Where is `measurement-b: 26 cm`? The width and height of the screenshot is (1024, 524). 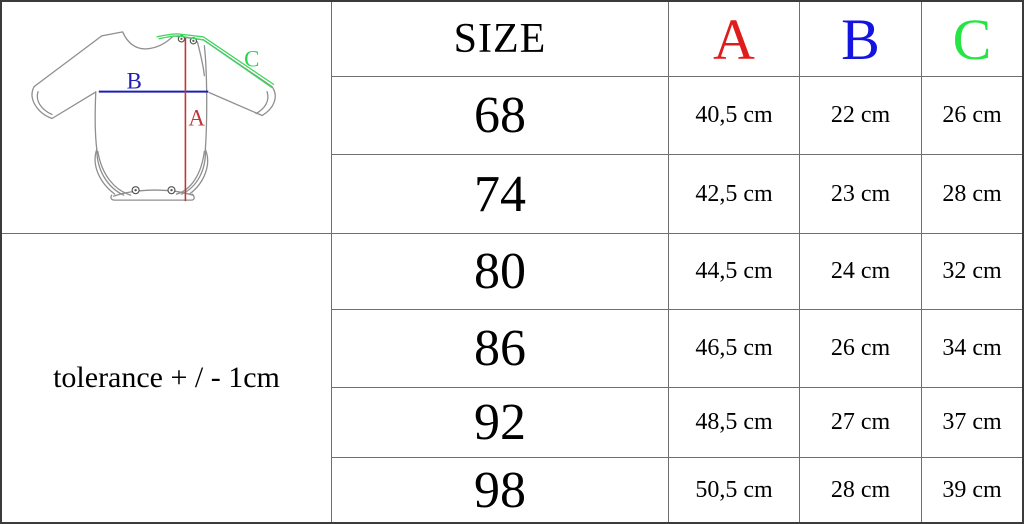 measurement-b: 26 cm is located at coordinates (861, 349).